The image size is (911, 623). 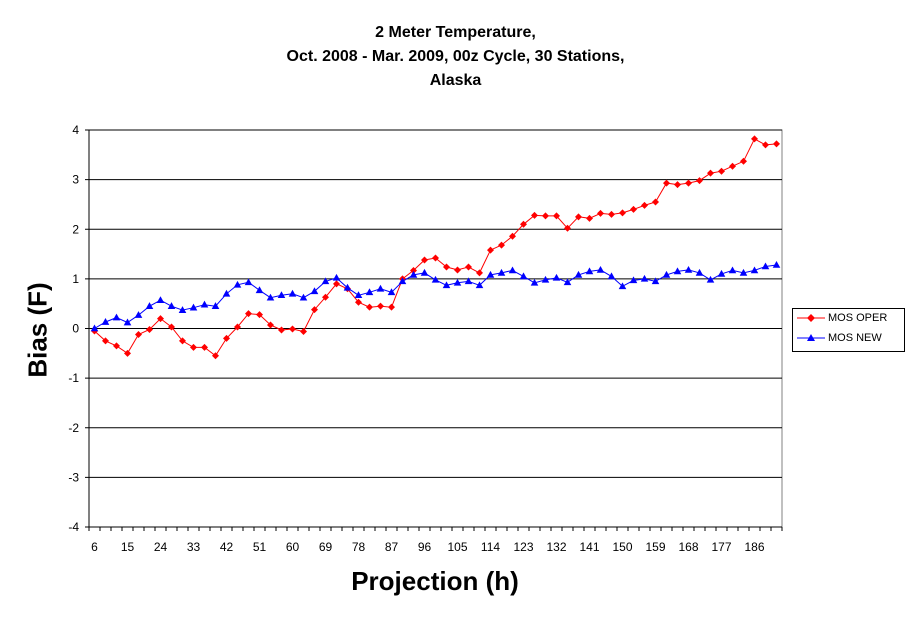 I want to click on x-tick-label: 96, so click(x=425, y=547).